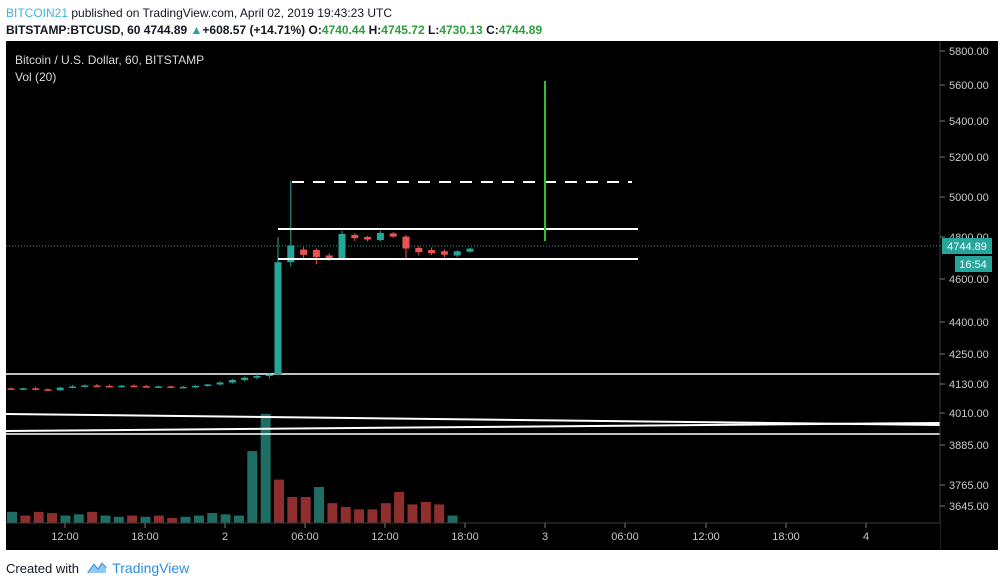 The image size is (1004, 586). What do you see at coordinates (145, 537) in the screenshot?
I see `time-tick-label: 18:00` at bounding box center [145, 537].